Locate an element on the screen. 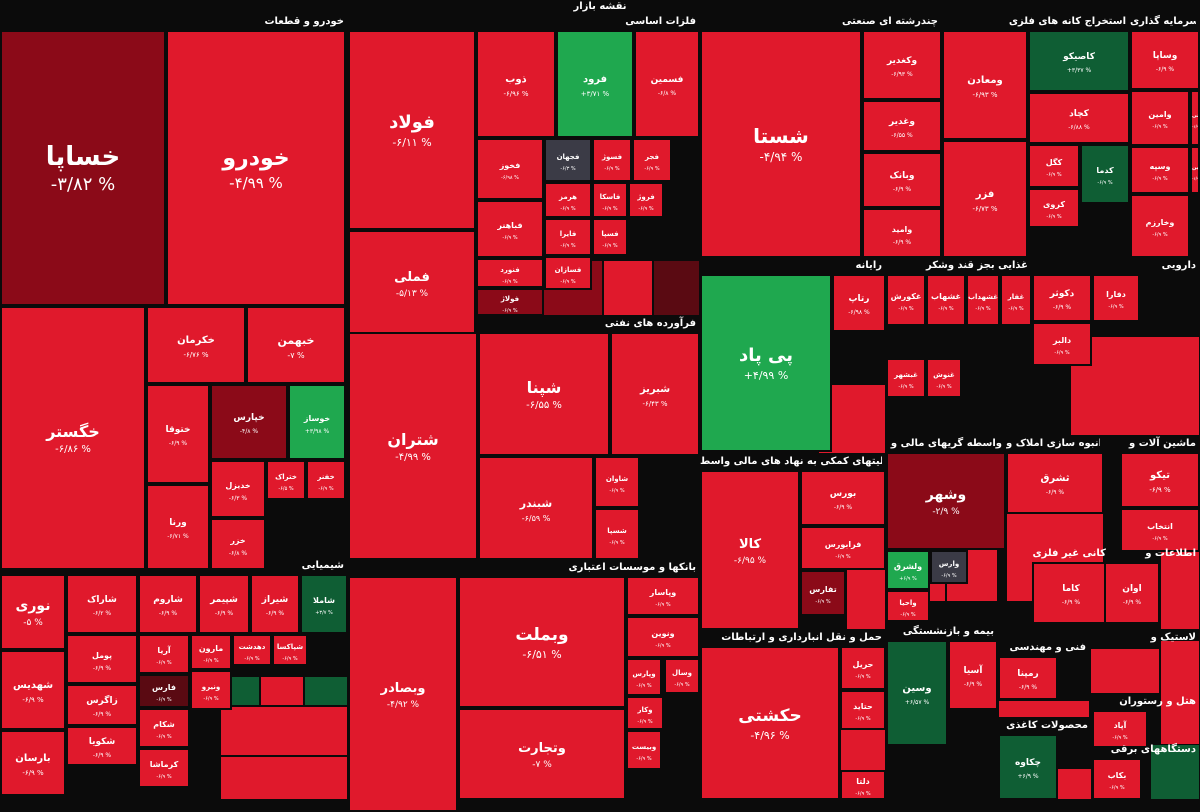 The width and height of the screenshot is (1200, 812). stock-tile: دهدشت -۶/۹ % is located at coordinates (252, 650).